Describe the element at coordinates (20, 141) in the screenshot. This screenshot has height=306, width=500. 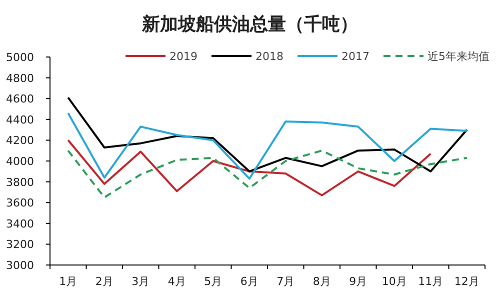
I see `y-tick-label: 4200` at that location.